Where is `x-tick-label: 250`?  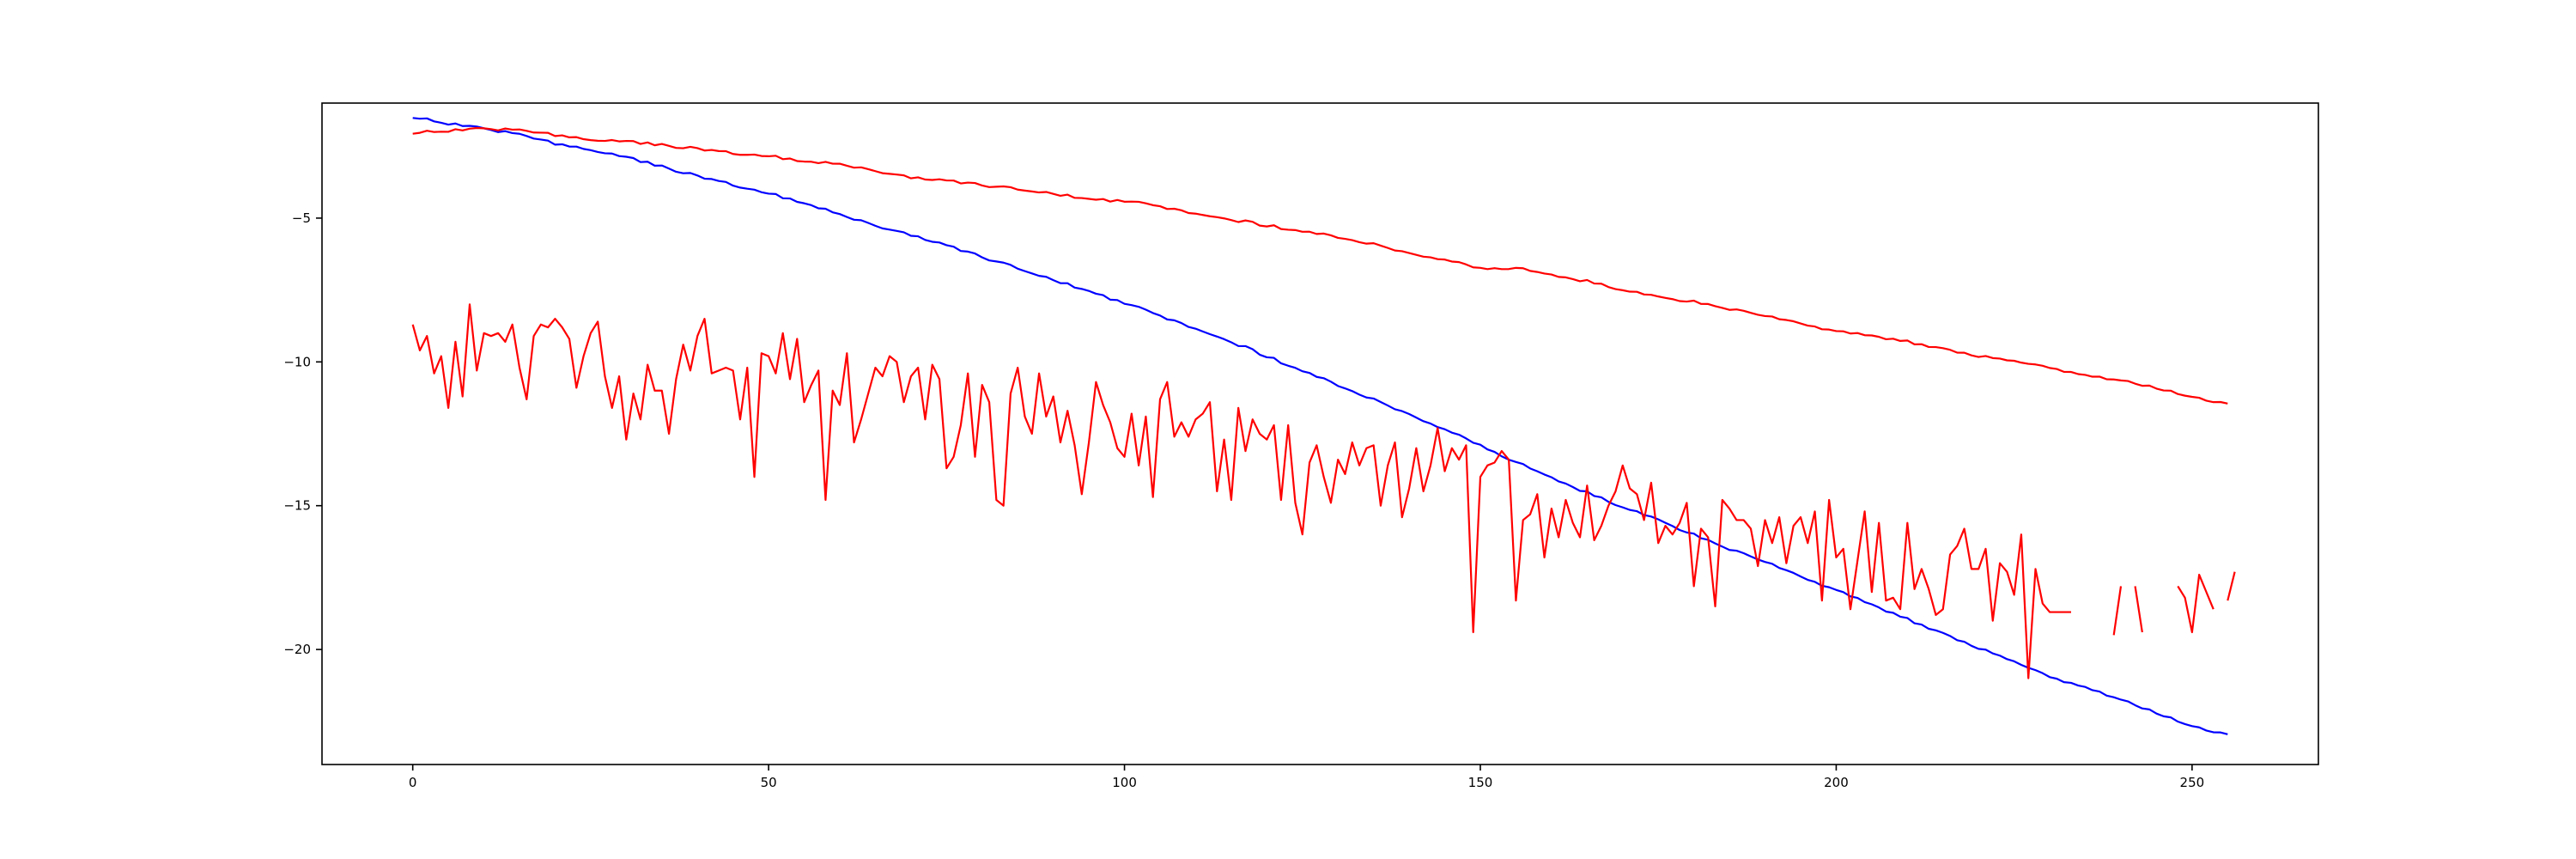 x-tick-label: 250 is located at coordinates (2192, 783).